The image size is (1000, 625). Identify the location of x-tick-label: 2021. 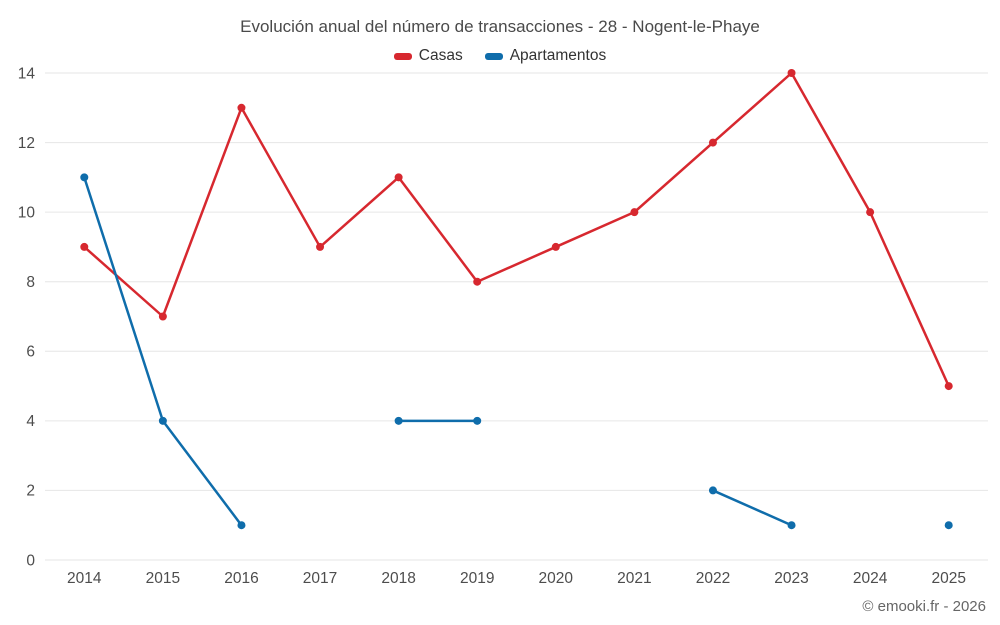
(634, 578).